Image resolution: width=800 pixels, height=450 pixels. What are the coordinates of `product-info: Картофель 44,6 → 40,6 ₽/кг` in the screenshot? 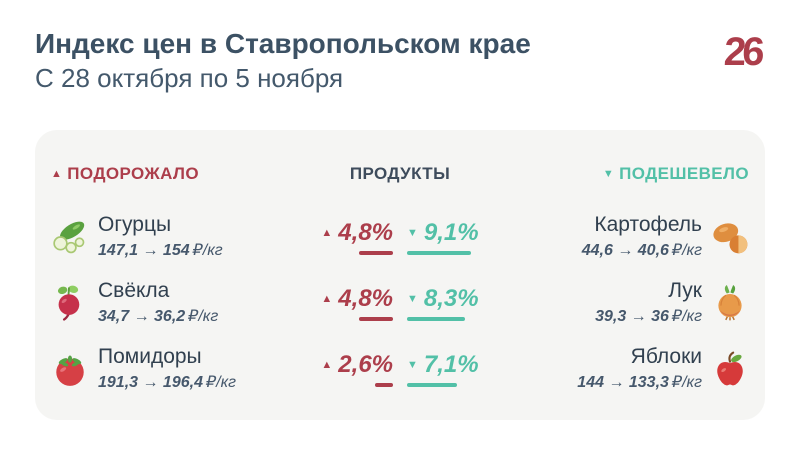 It's located at (642, 236).